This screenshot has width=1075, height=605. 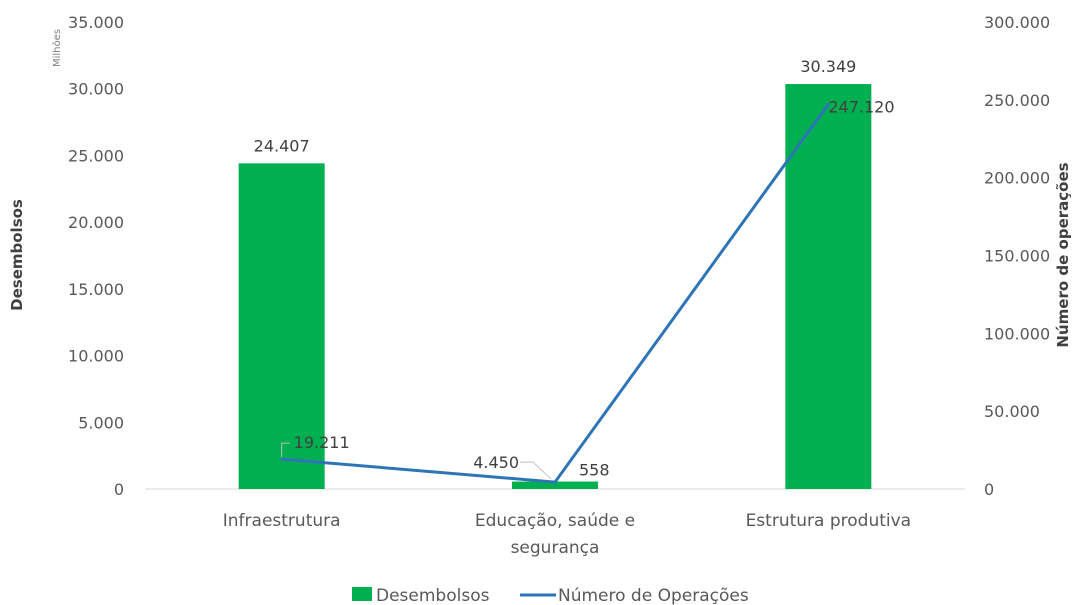 What do you see at coordinates (1017, 22) in the screenshot?
I see `right-tick-label: 300.000` at bounding box center [1017, 22].